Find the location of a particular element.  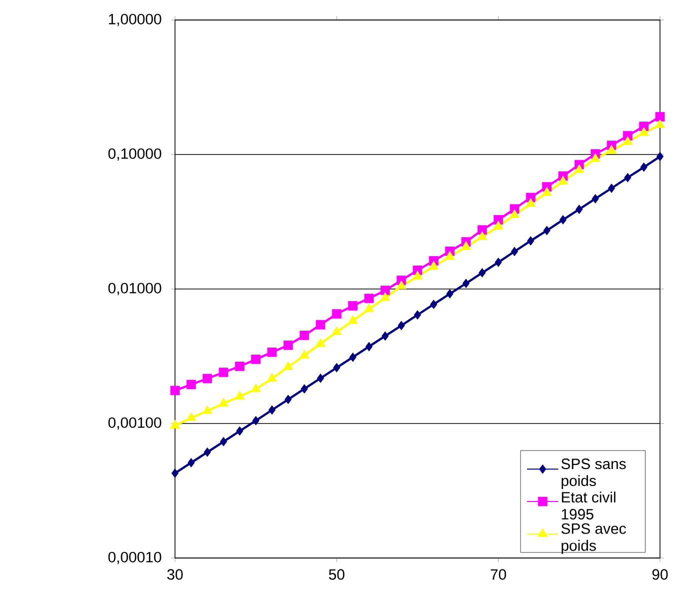

y-tick-label: 0,00010 is located at coordinates (135, 558).